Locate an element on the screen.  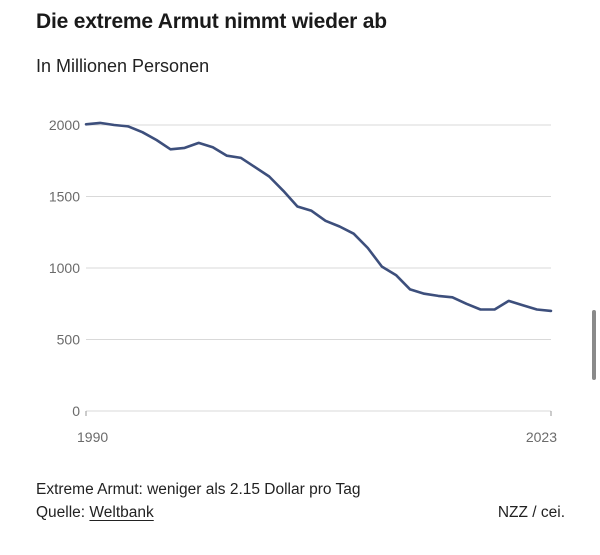
y-tick-label: 0 is located at coordinates (76, 411).